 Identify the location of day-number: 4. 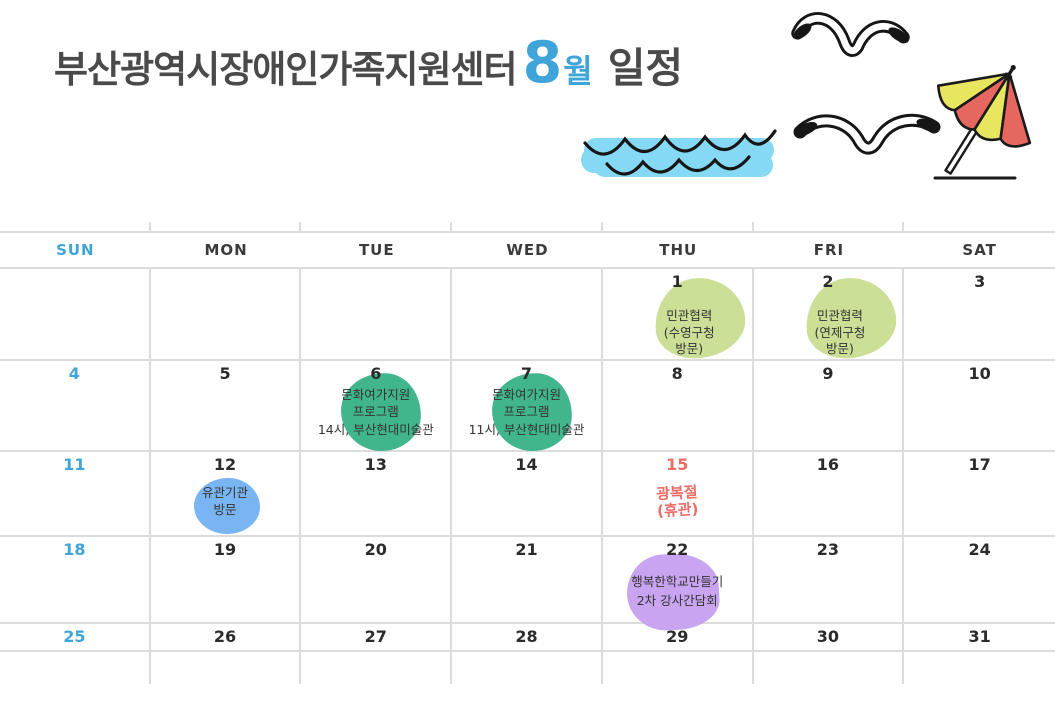
(74, 373).